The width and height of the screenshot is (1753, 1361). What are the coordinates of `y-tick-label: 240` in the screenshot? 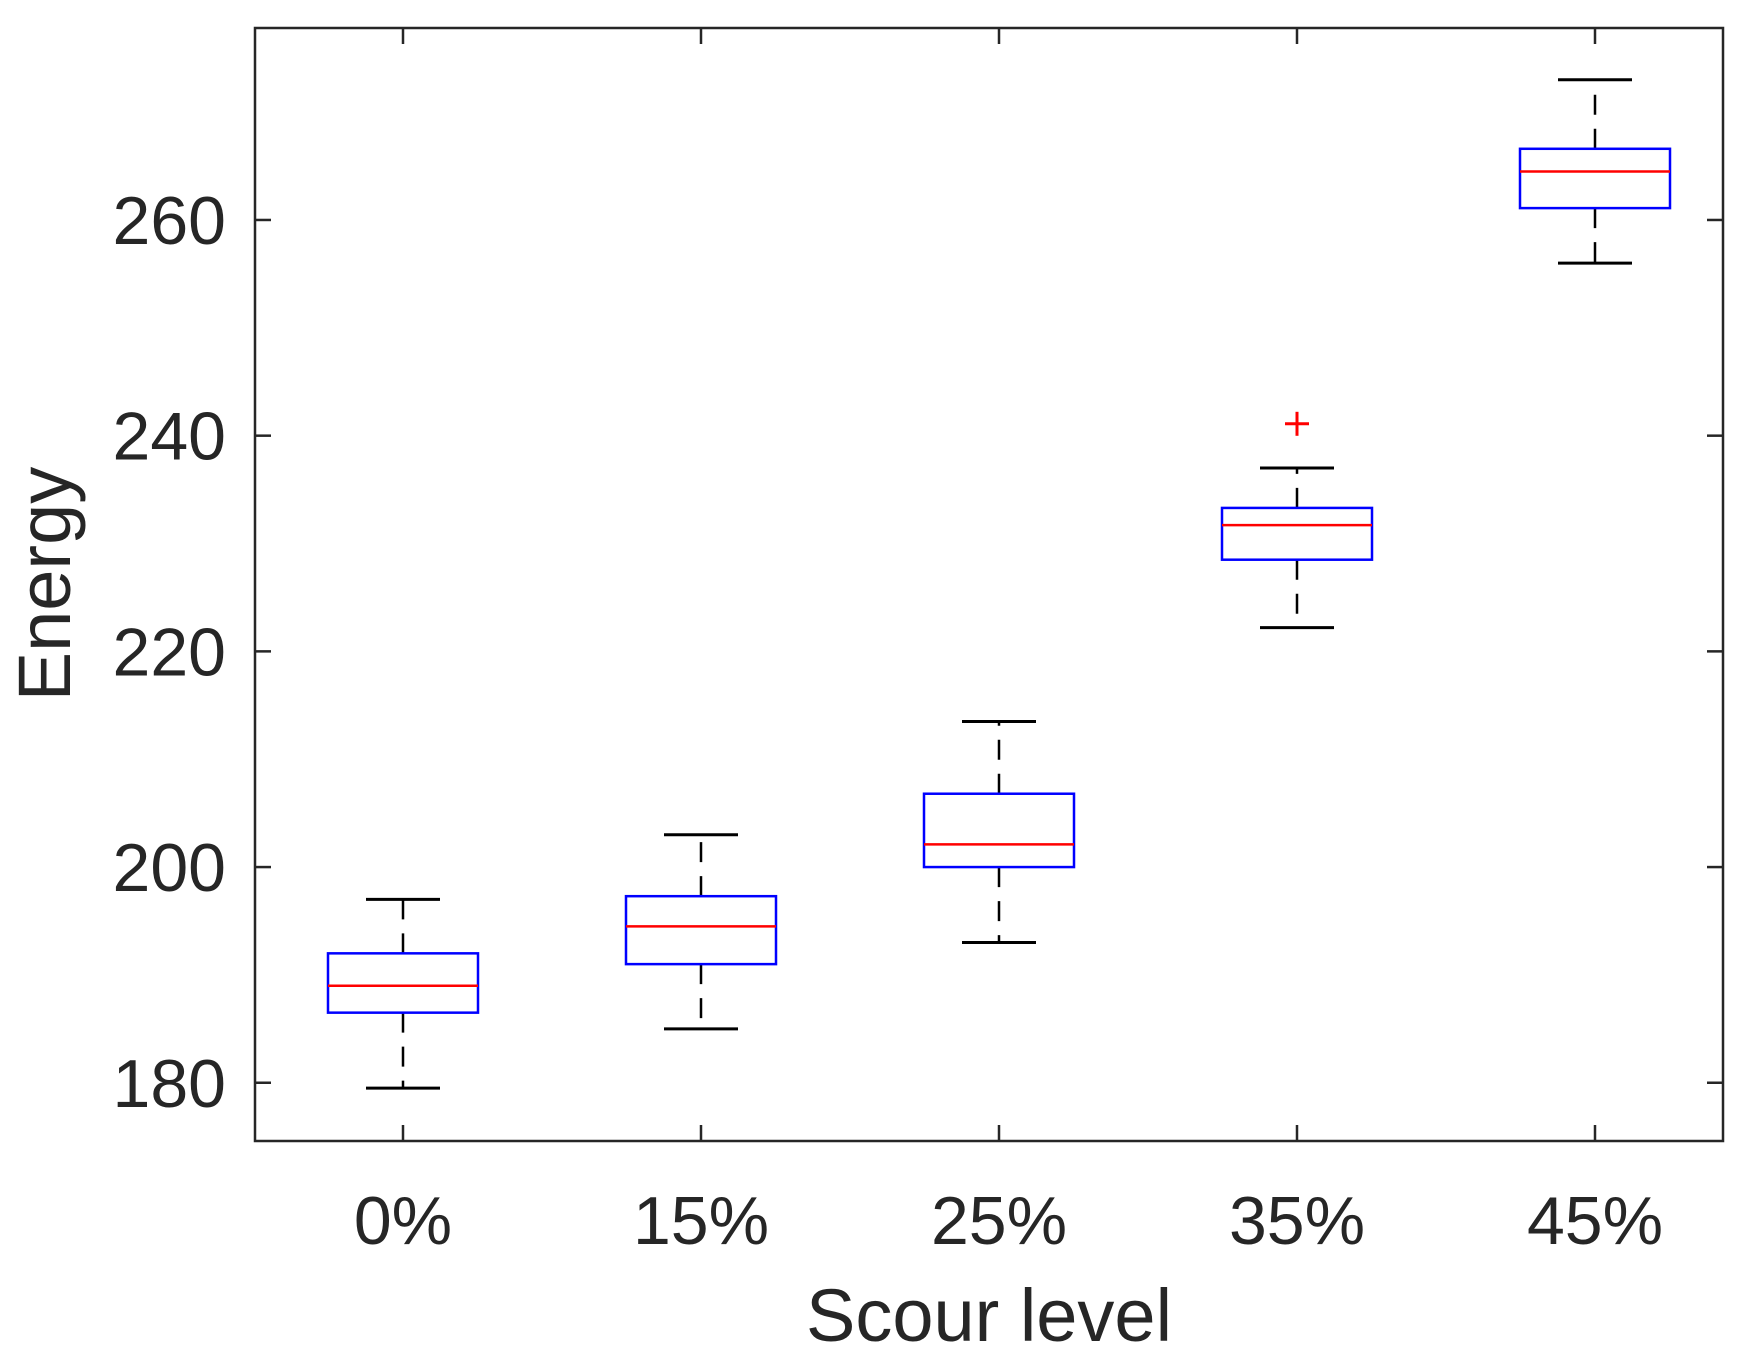 It's located at (169, 437).